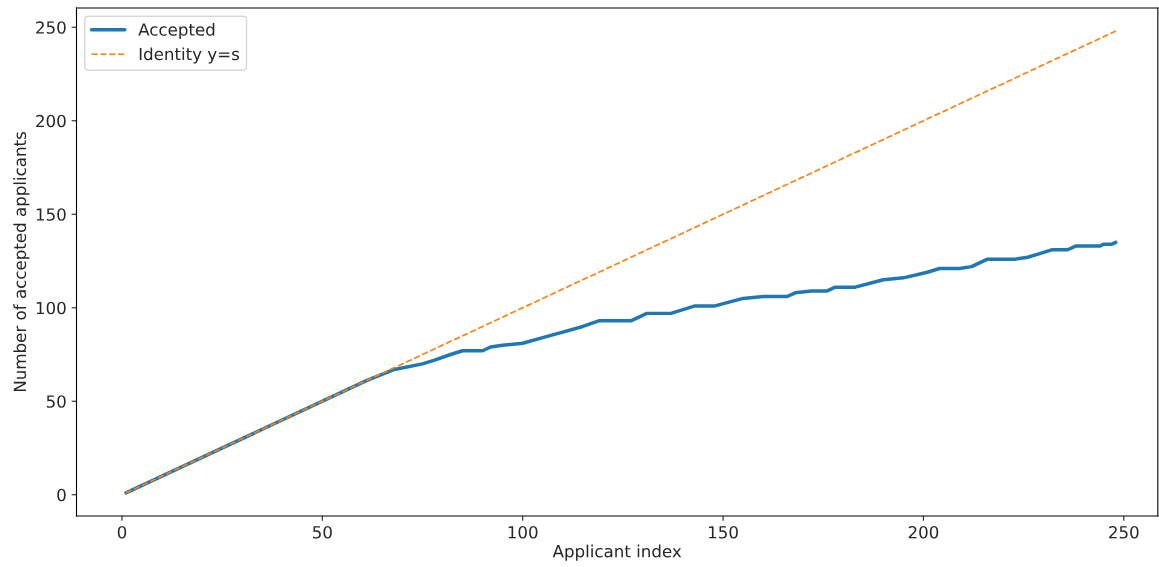  Describe the element at coordinates (51, 121) in the screenshot. I see `y-tick-label: 200` at that location.